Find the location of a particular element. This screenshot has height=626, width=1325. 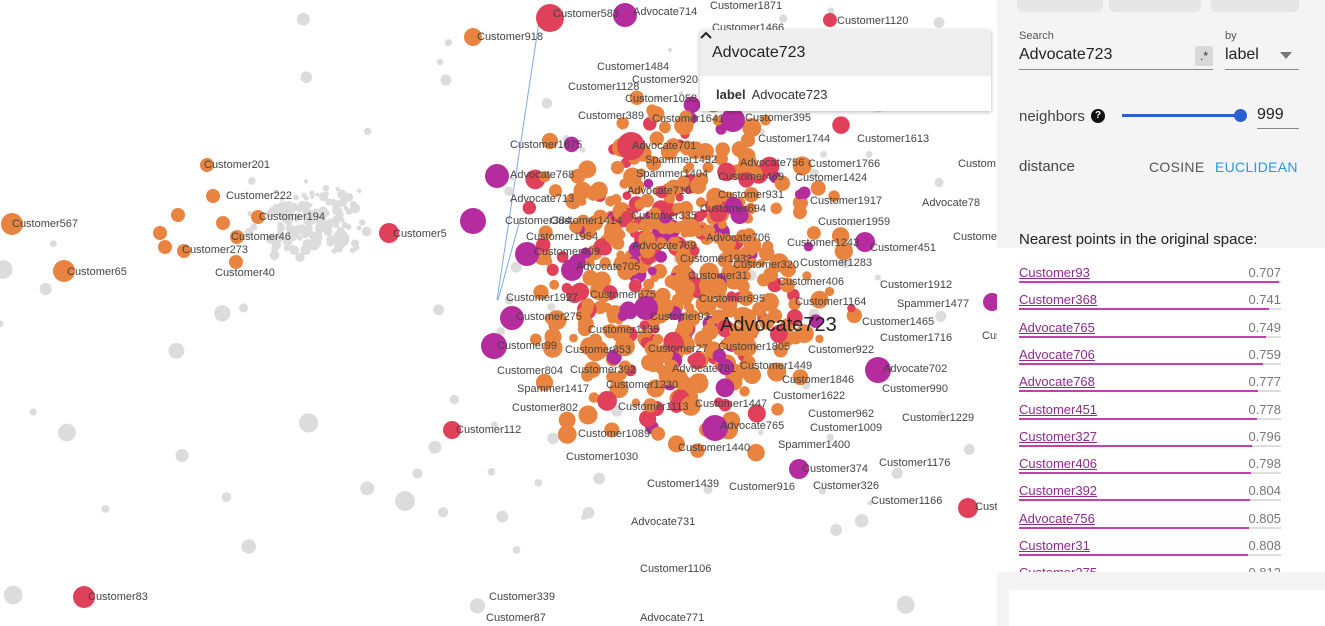

nearest-point-row: Customer31 0.808 is located at coordinates (1150, 544).